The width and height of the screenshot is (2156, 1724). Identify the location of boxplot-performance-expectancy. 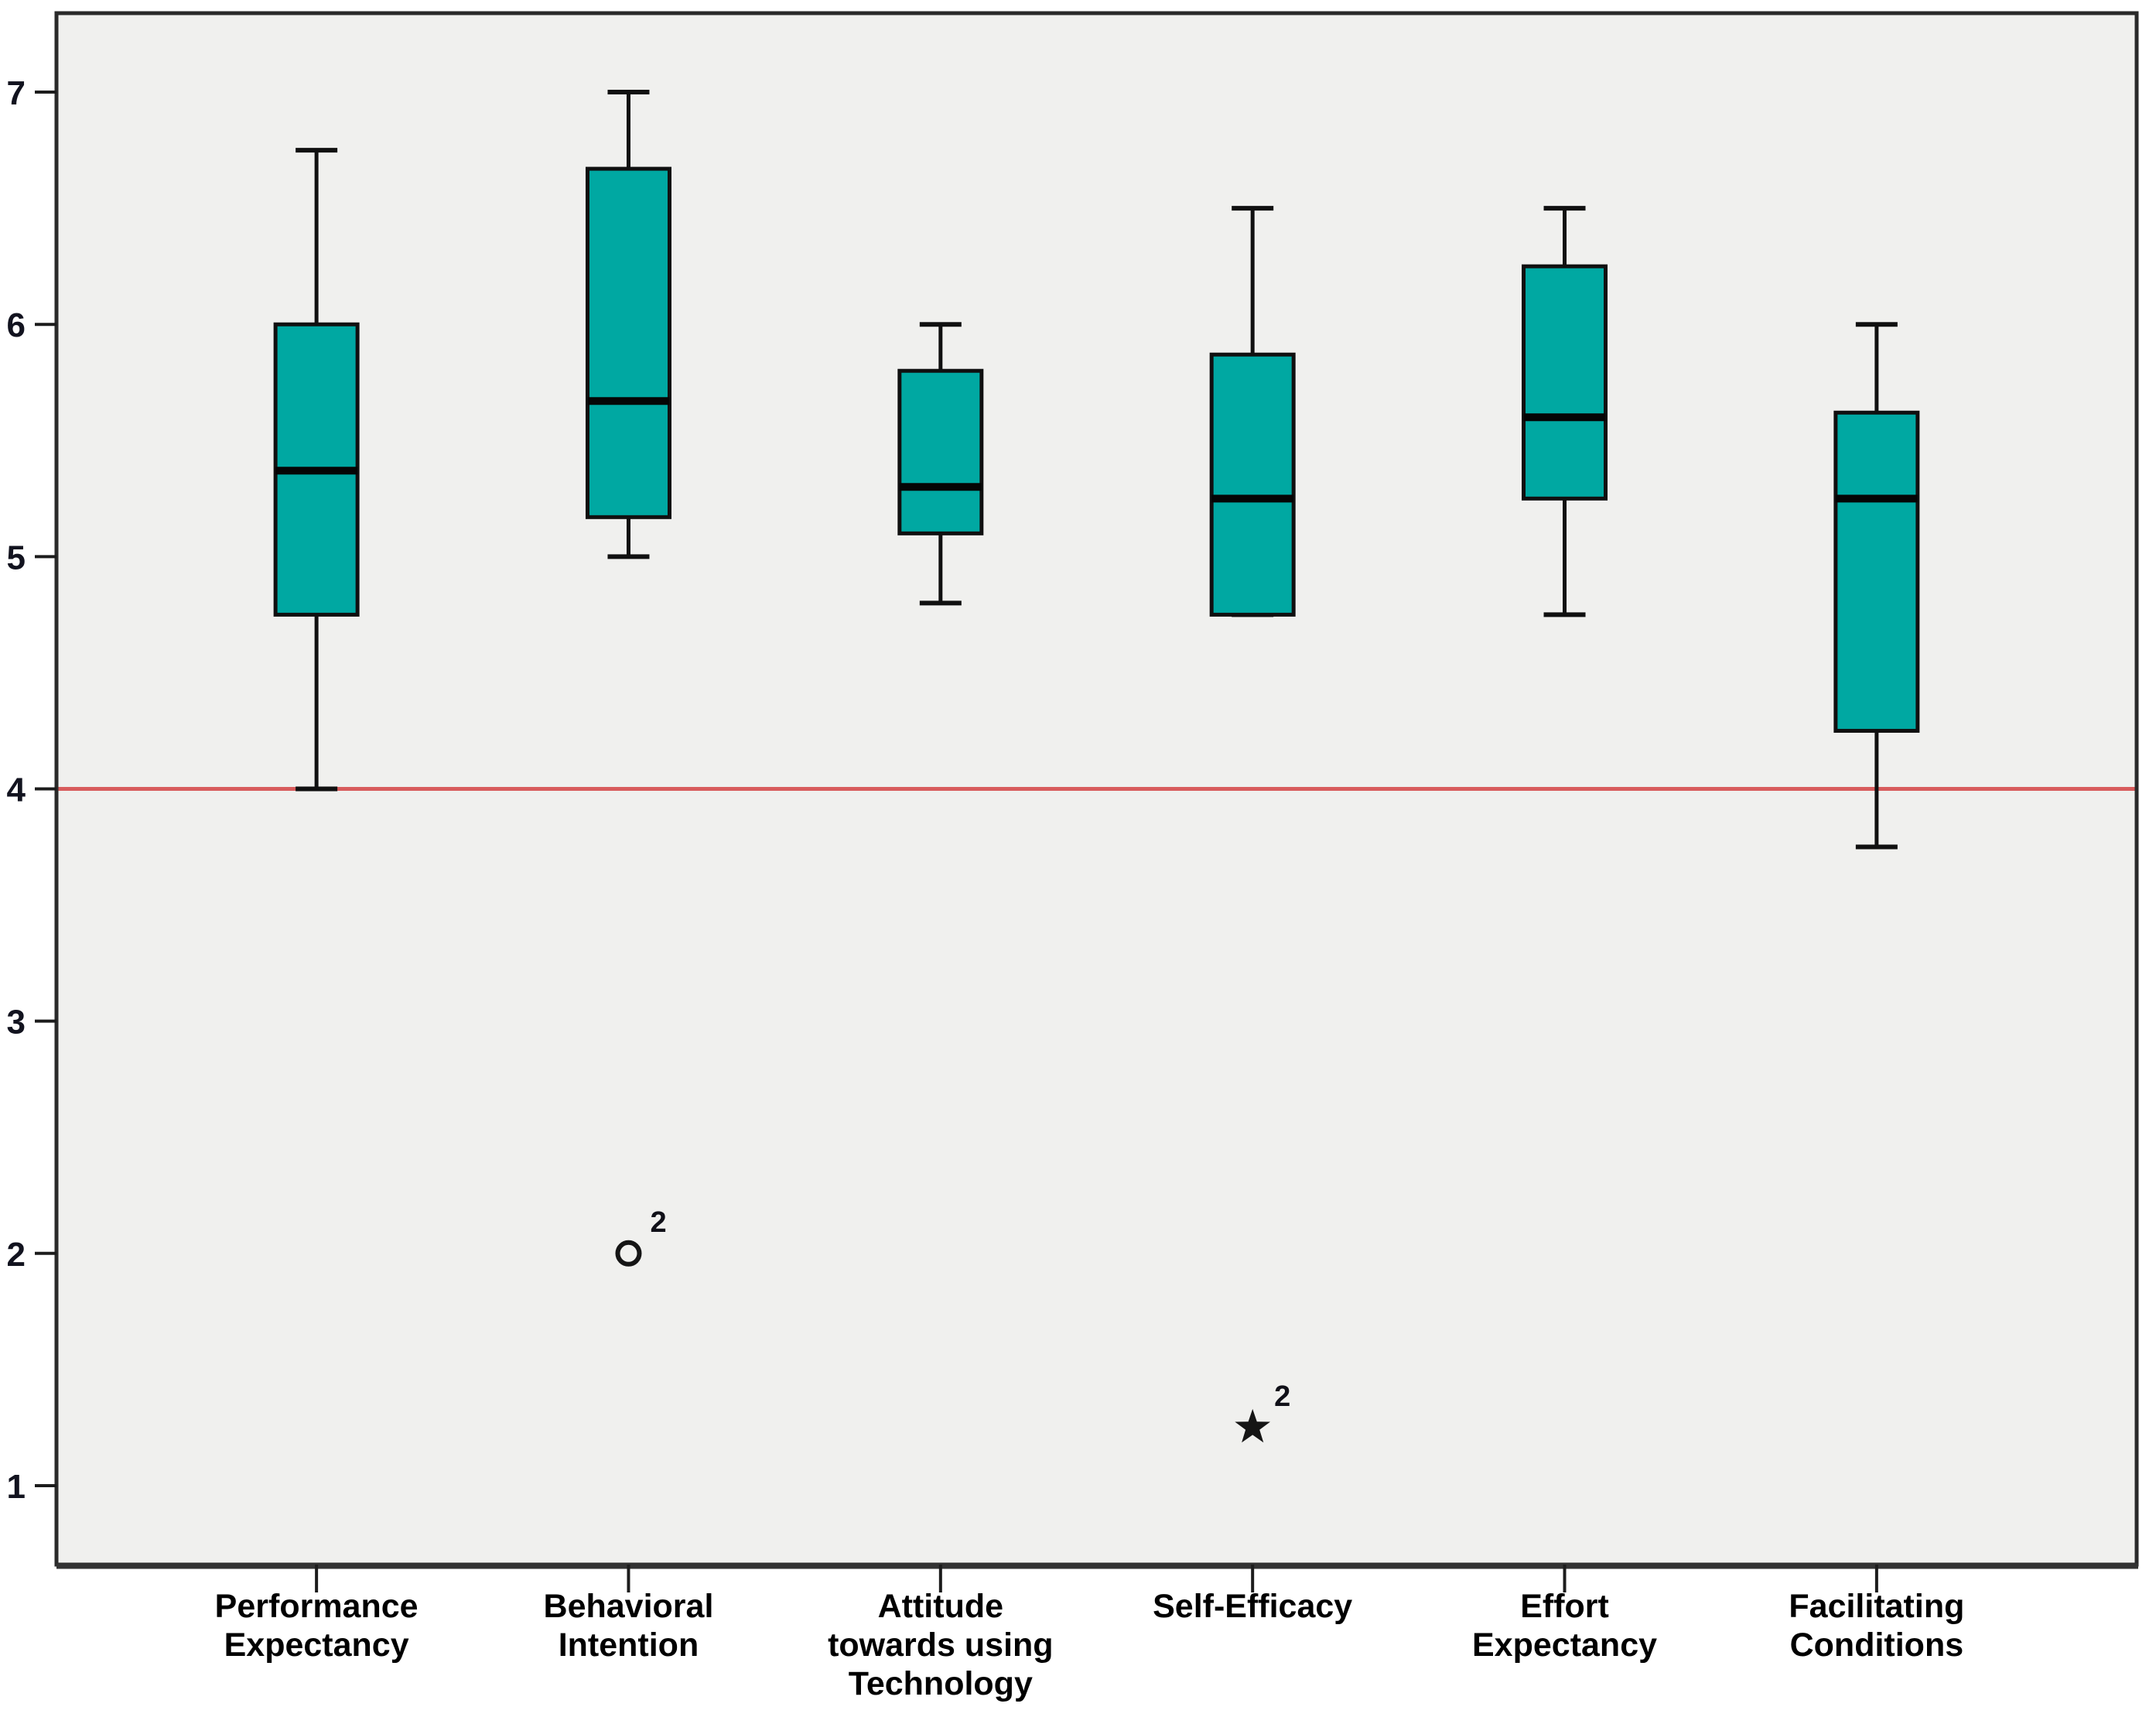
(316, 470).